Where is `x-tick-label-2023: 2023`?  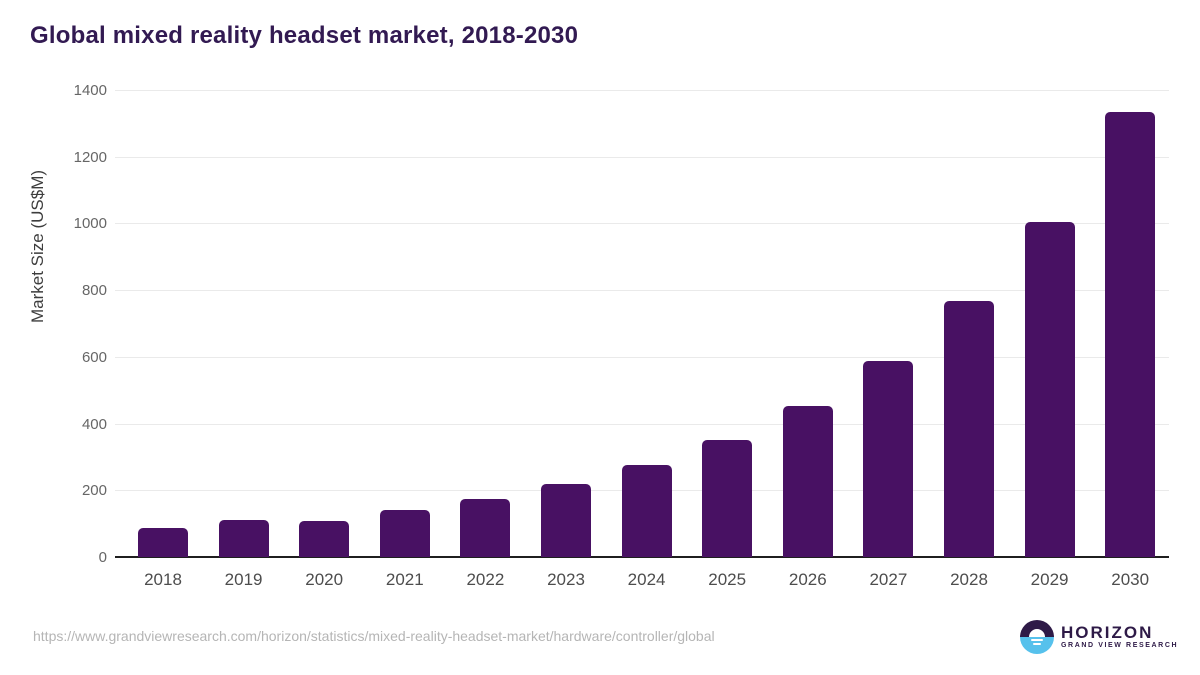 x-tick-label-2023: 2023 is located at coordinates (566, 579).